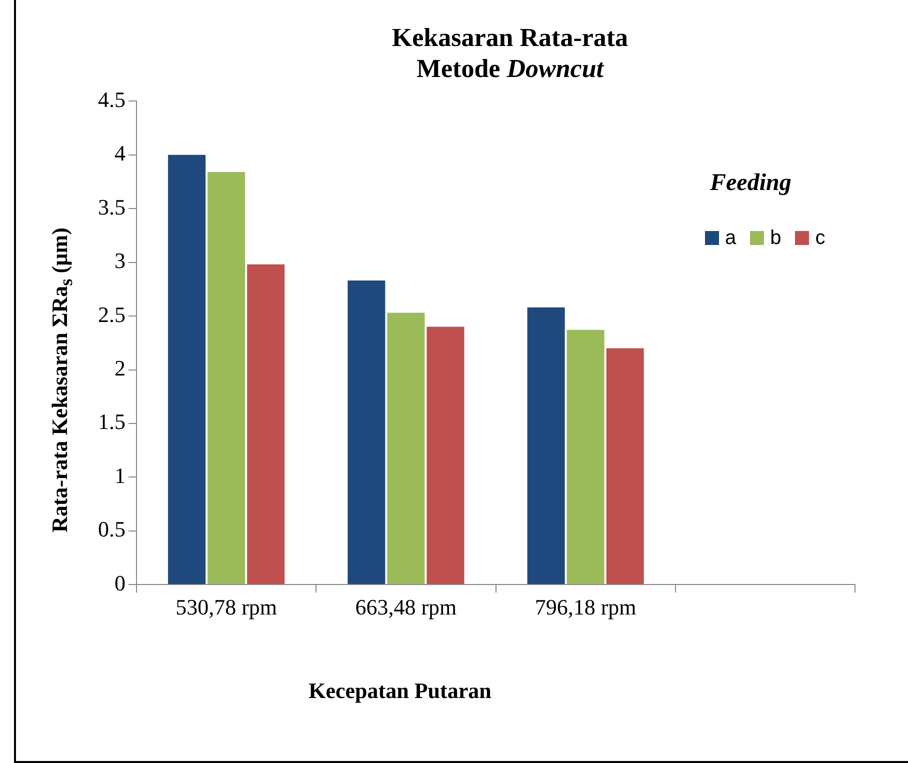 This screenshot has width=908, height=763. Describe the element at coordinates (820, 238) in the screenshot. I see `legend-label: c` at that location.